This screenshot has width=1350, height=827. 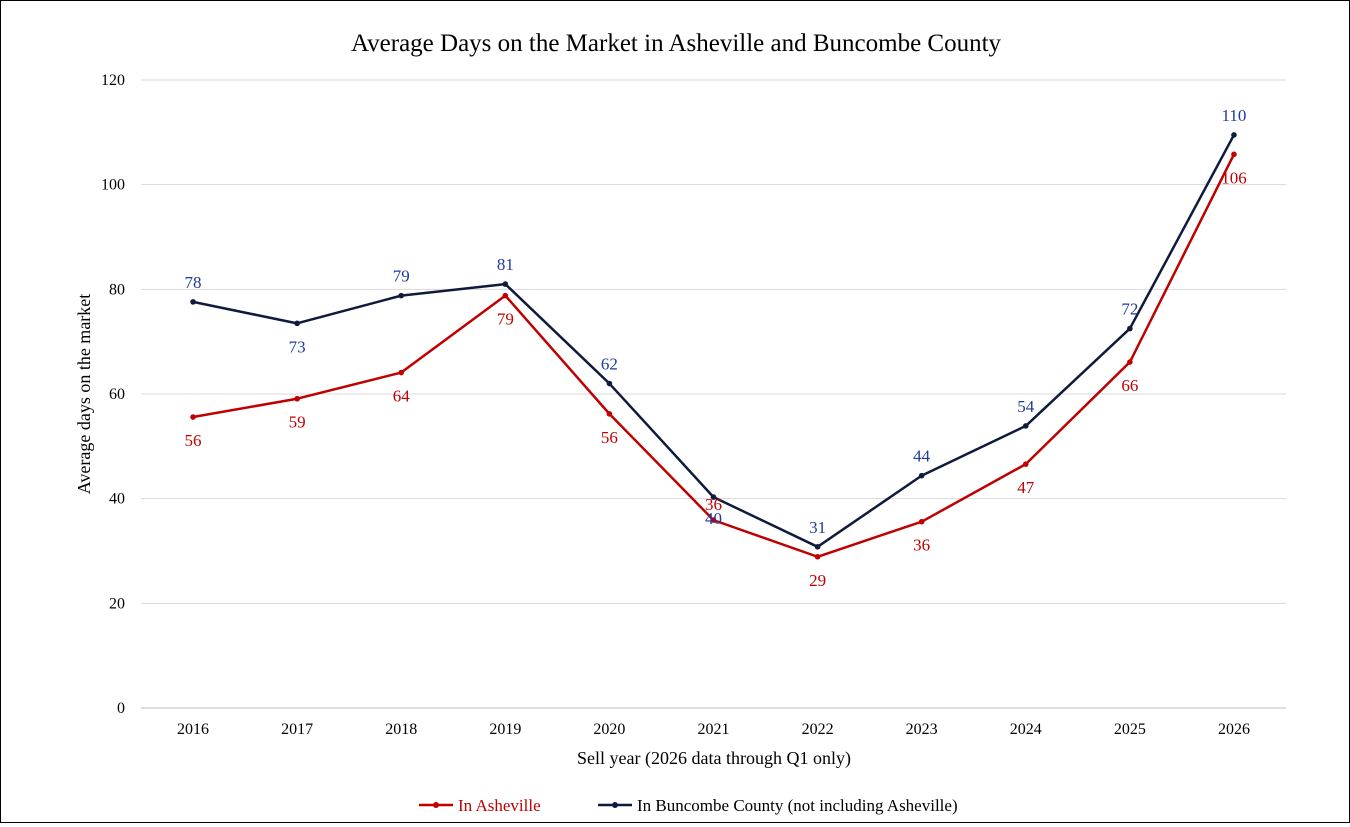 What do you see at coordinates (817, 527) in the screenshot?
I see `data-label: 31` at bounding box center [817, 527].